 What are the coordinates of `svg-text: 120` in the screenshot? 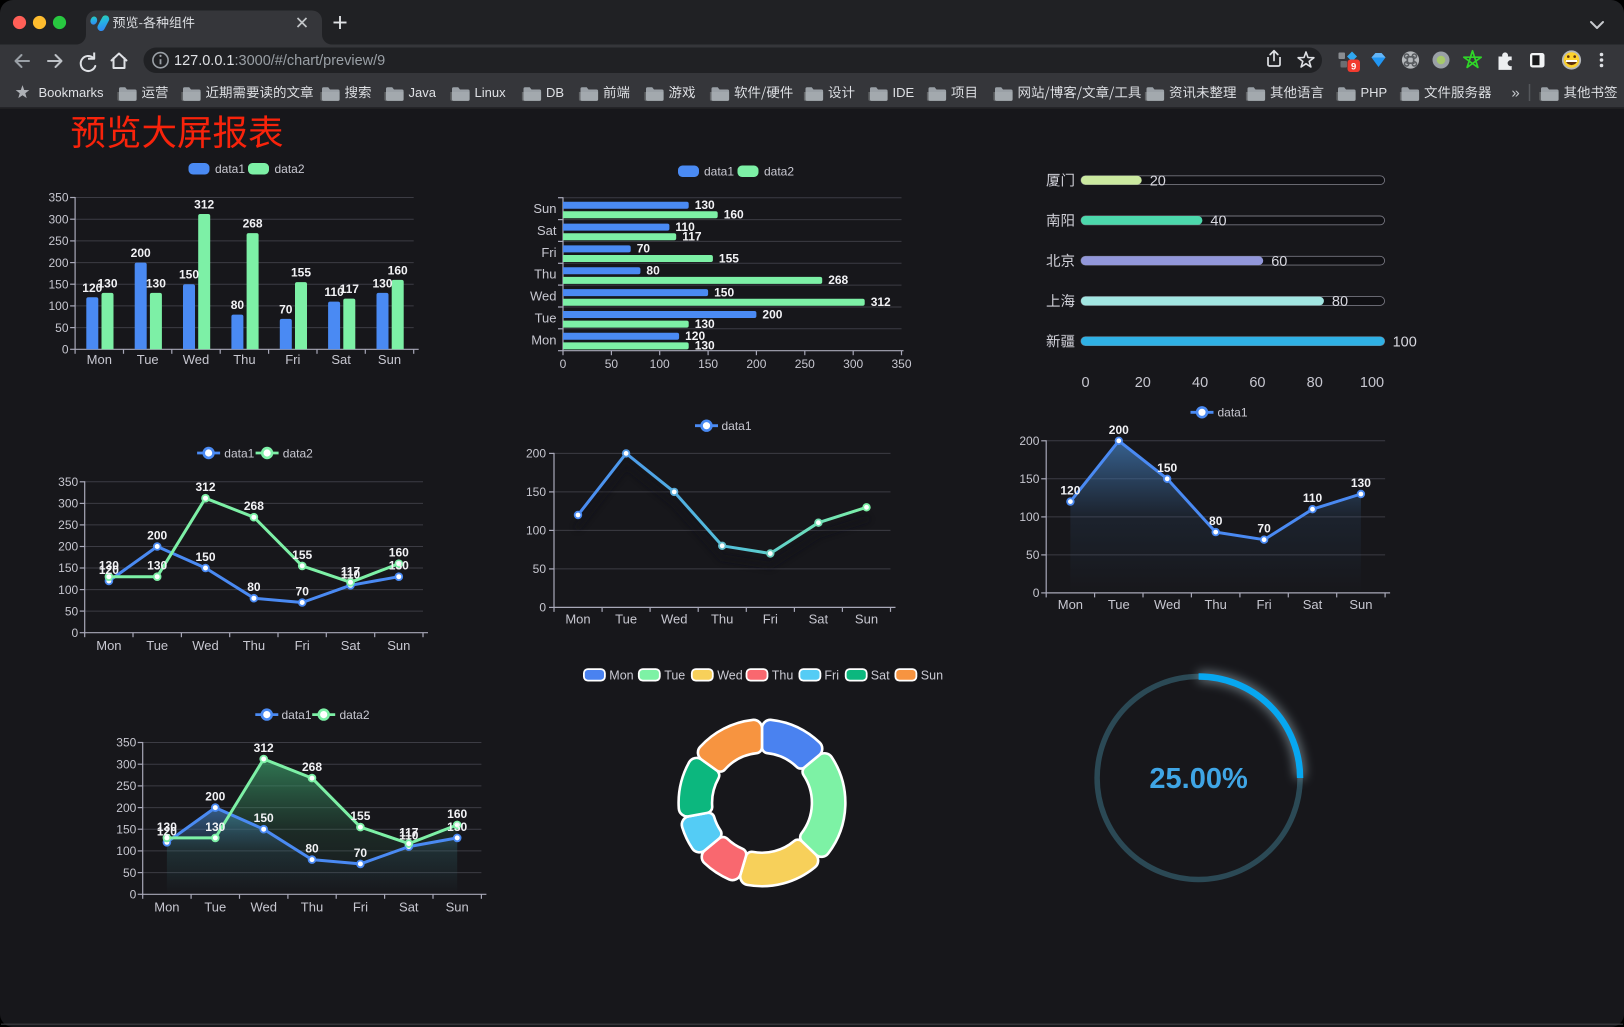 It's located at (109, 570).